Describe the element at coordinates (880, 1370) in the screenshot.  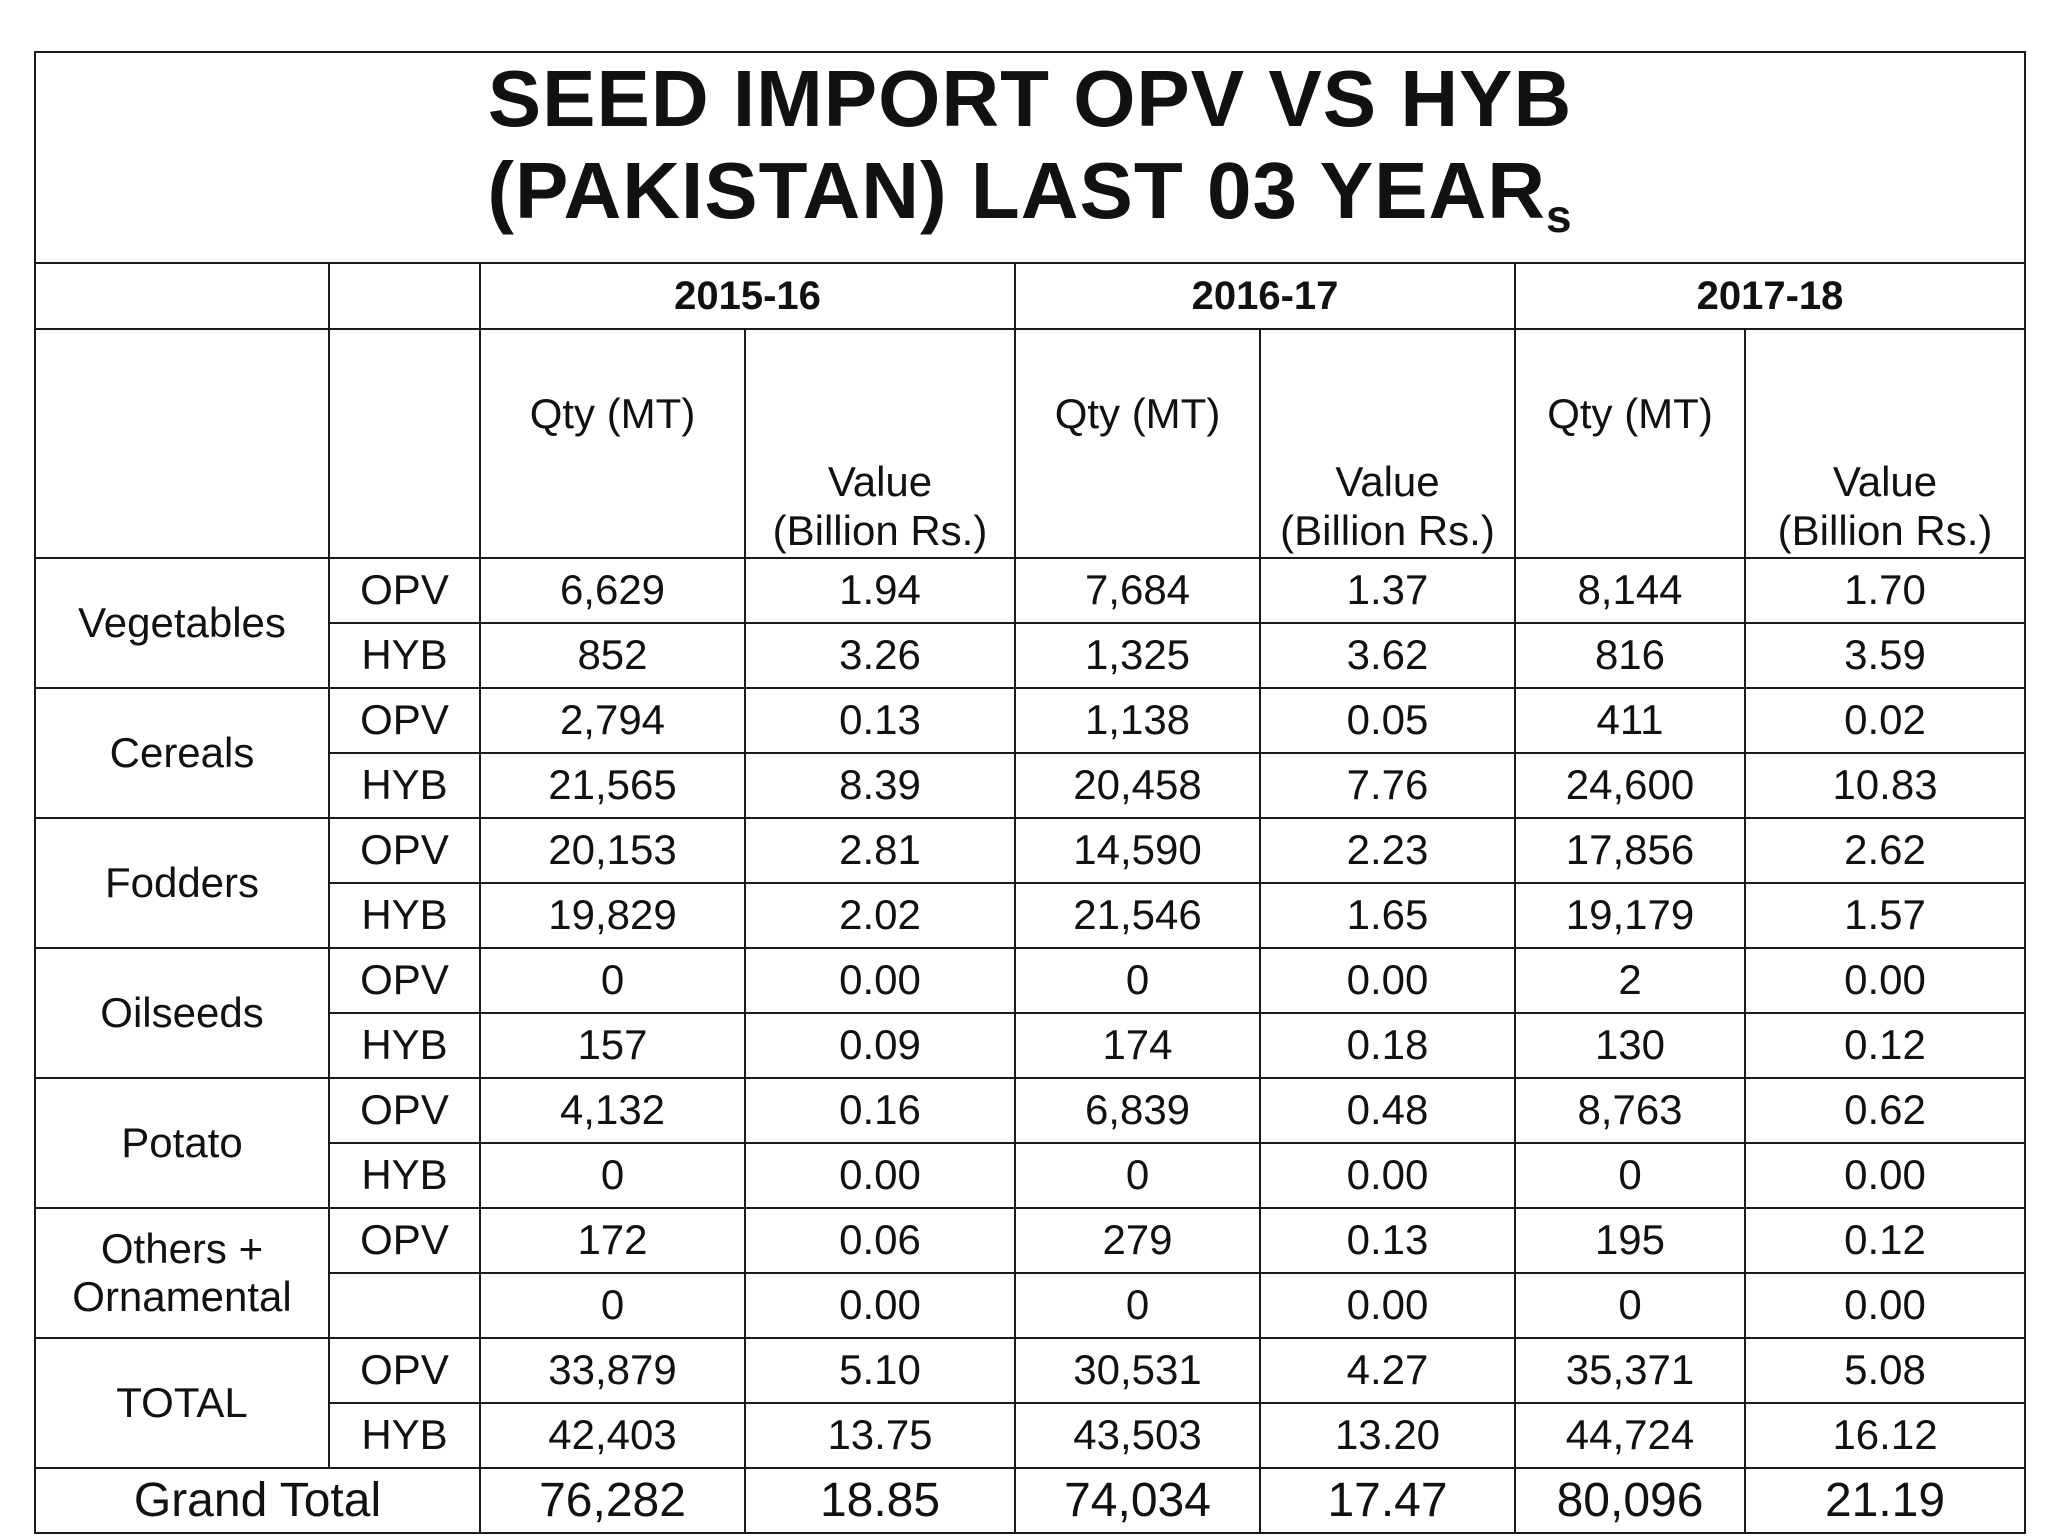
I see `value-cell: 5.10` at that location.